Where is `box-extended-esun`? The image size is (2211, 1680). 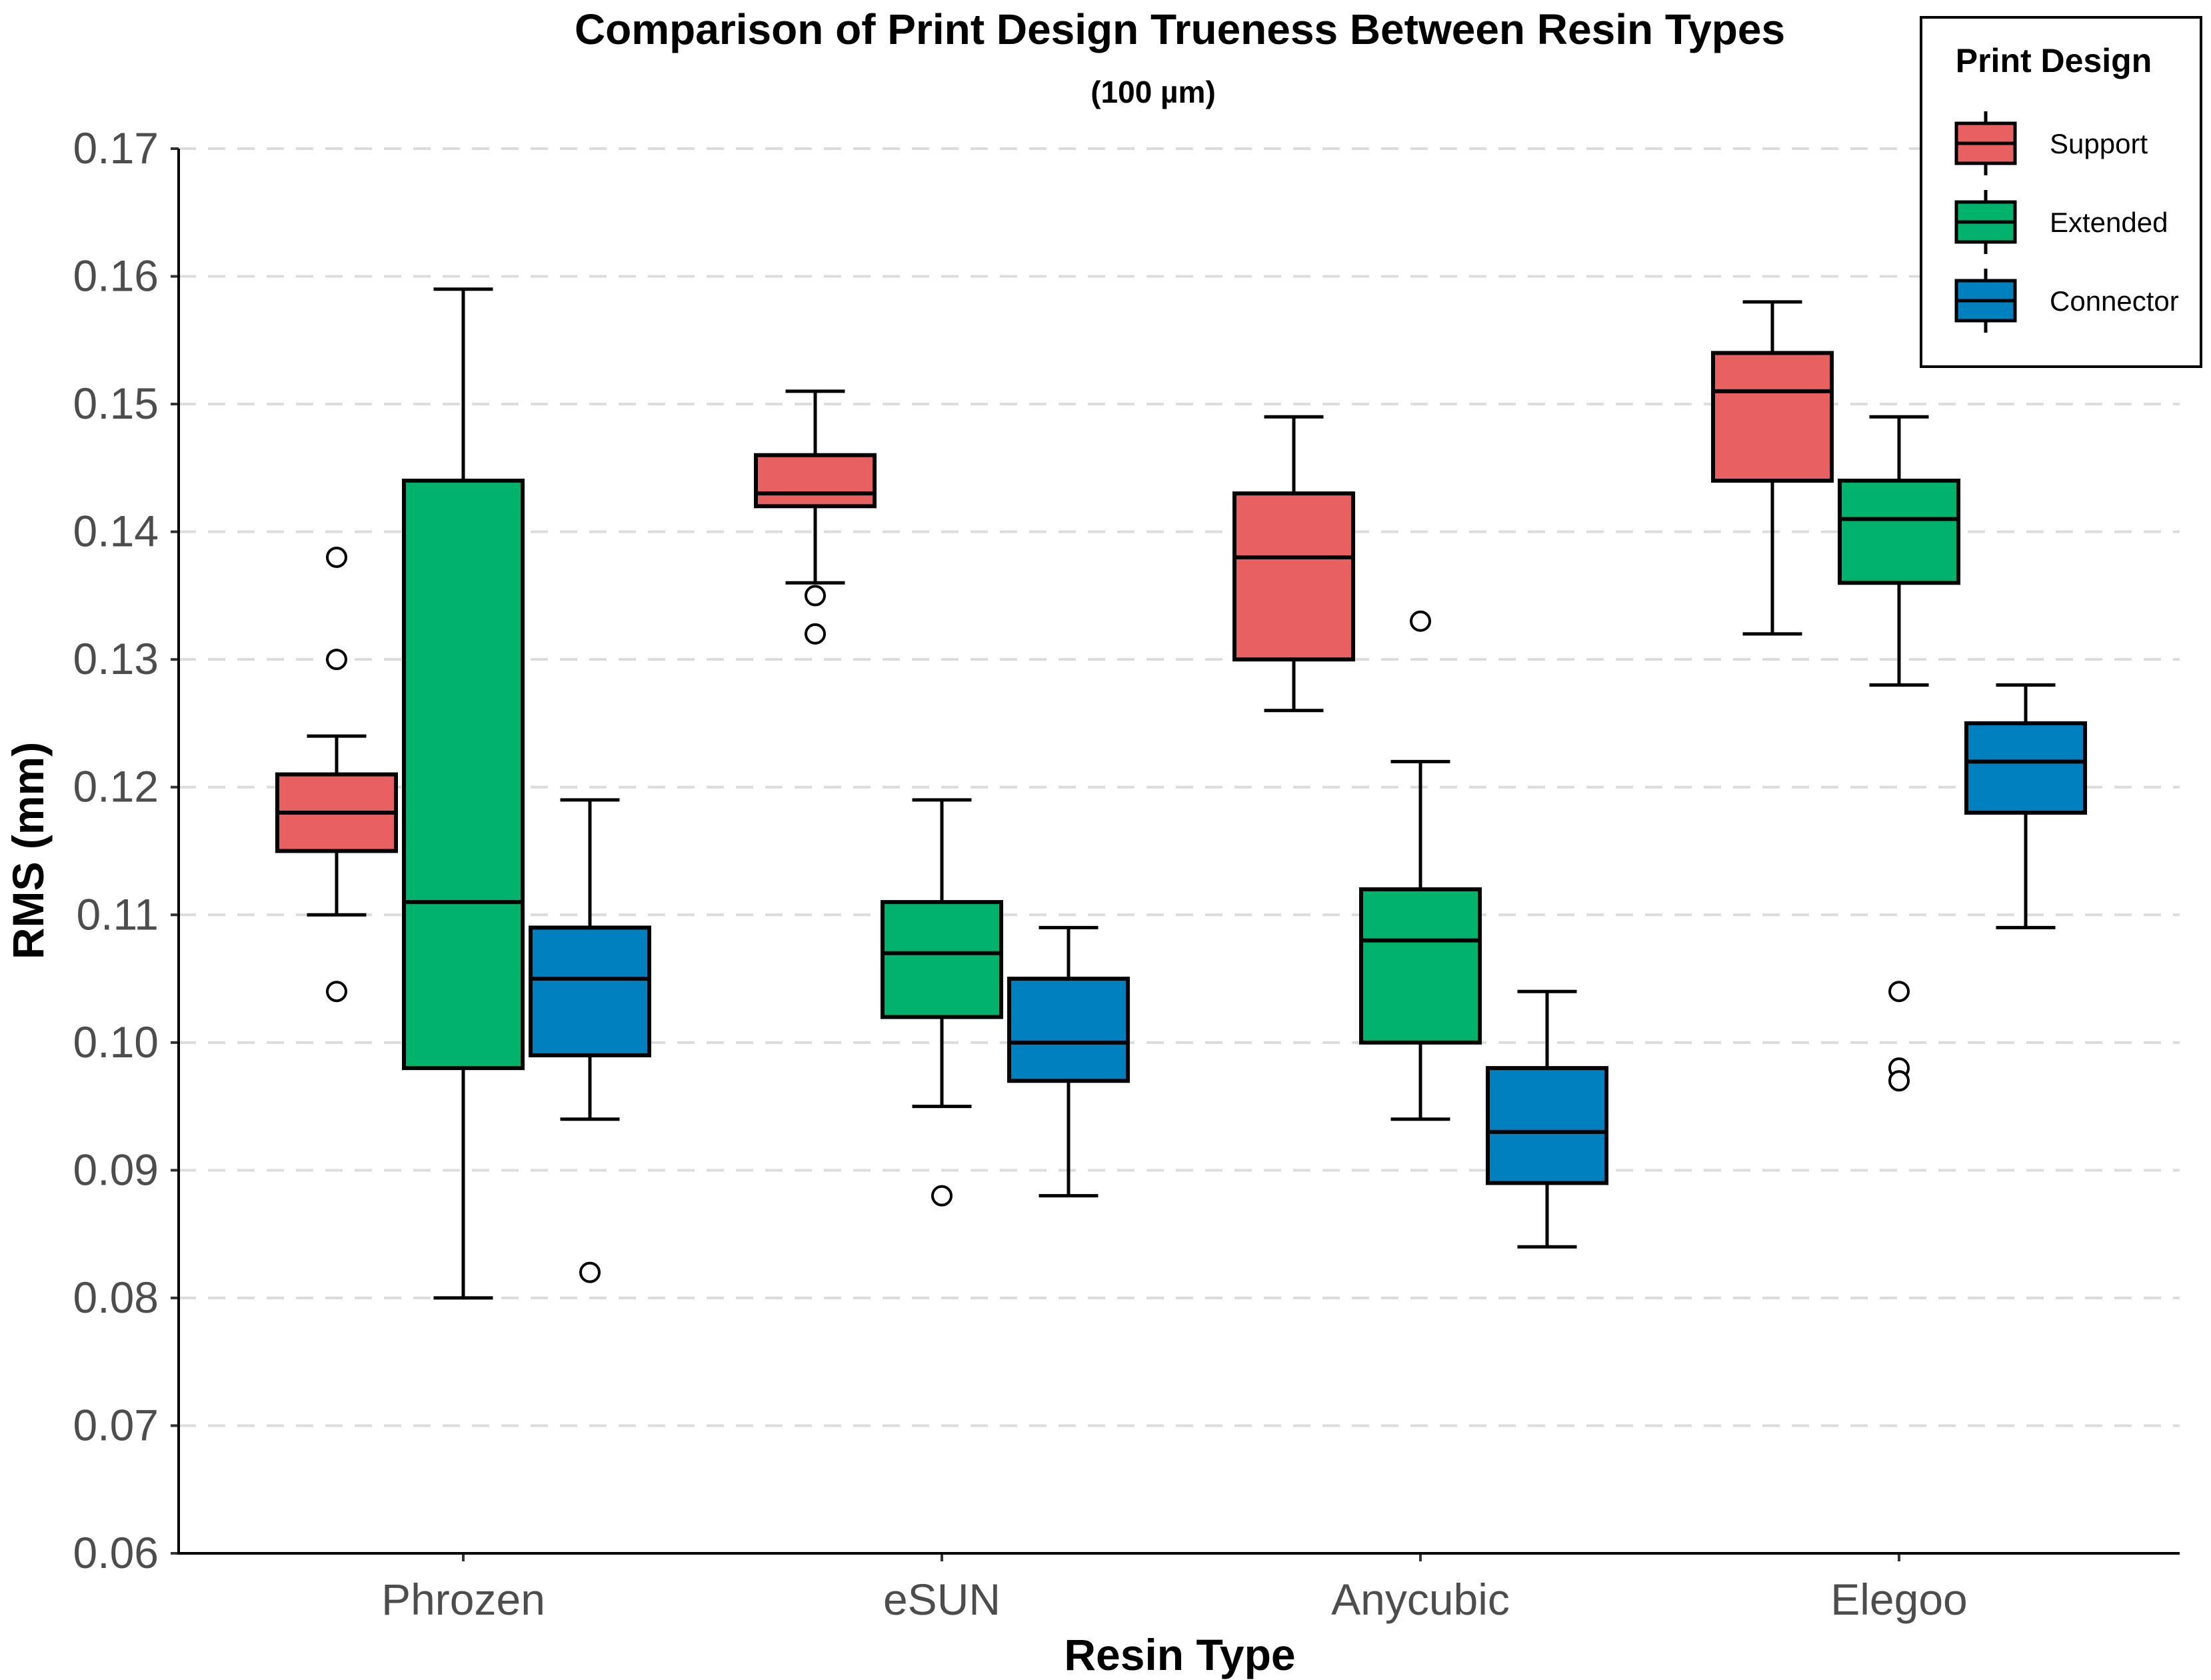 box-extended-esun is located at coordinates (942, 1002).